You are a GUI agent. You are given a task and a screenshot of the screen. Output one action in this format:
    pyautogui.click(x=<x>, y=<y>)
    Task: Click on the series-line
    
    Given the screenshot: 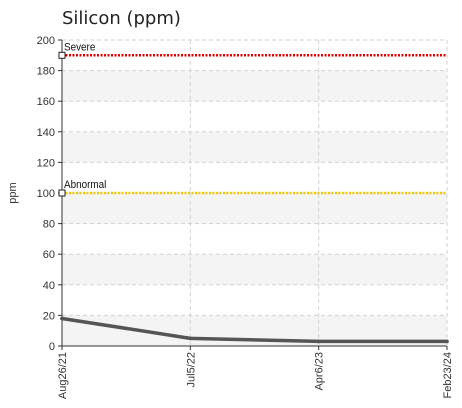 What is the action you would take?
    pyautogui.click(x=254, y=330)
    